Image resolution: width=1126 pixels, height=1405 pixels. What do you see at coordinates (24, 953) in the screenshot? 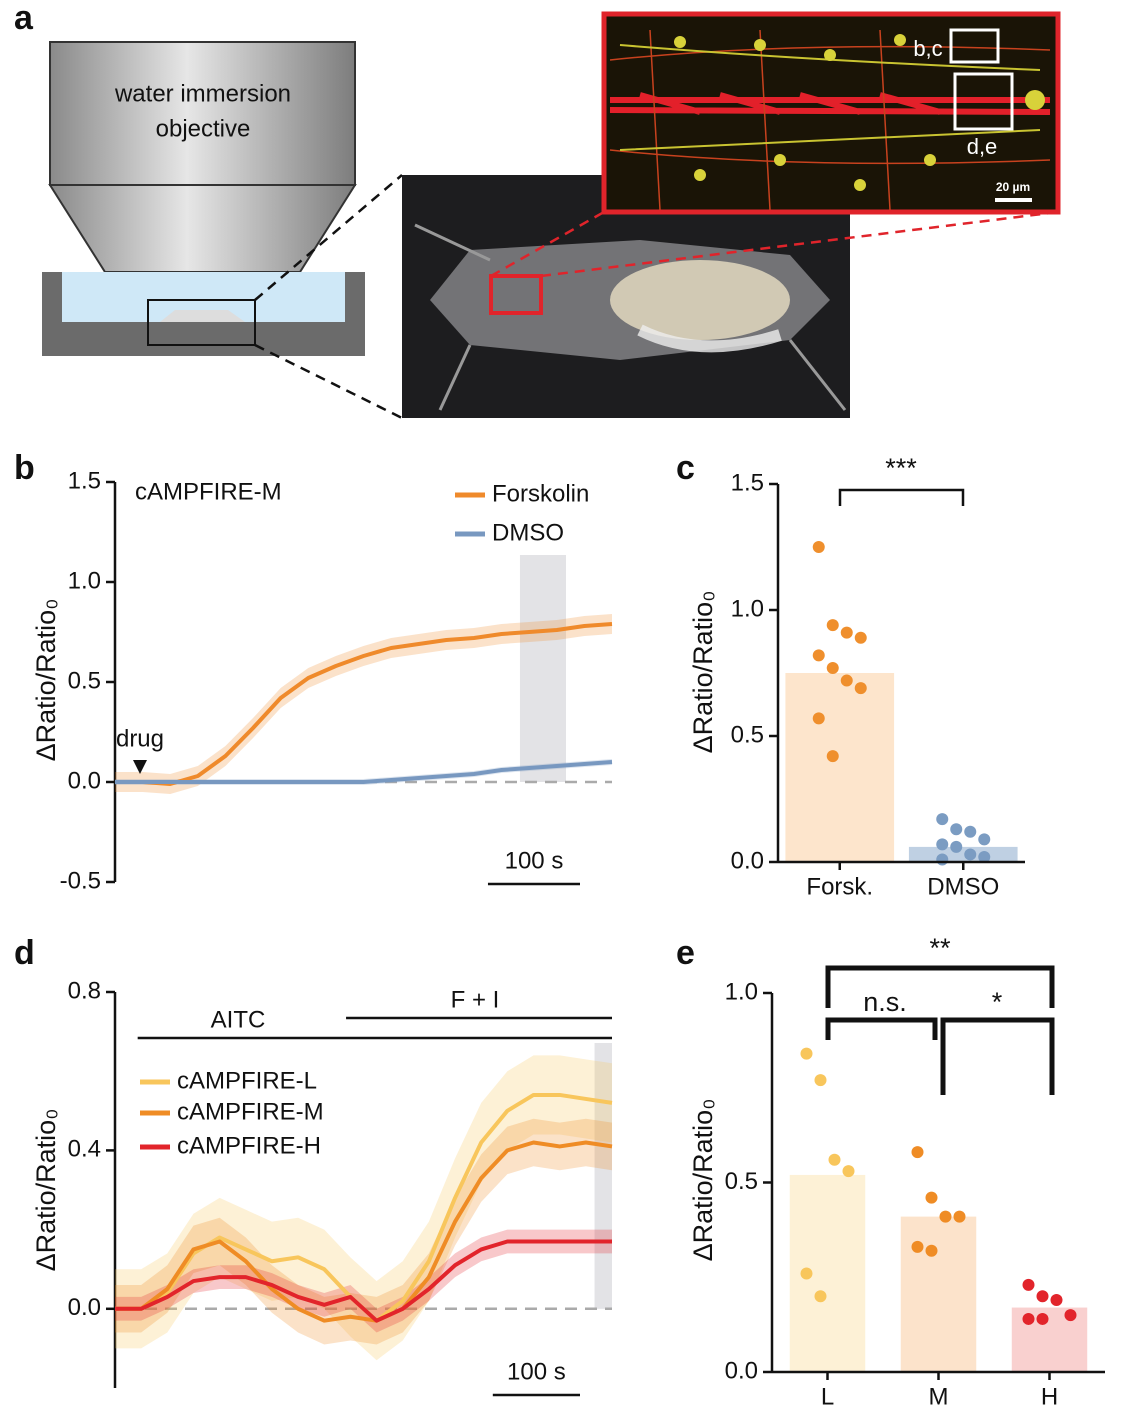
I see `panel-label: d` at bounding box center [24, 953].